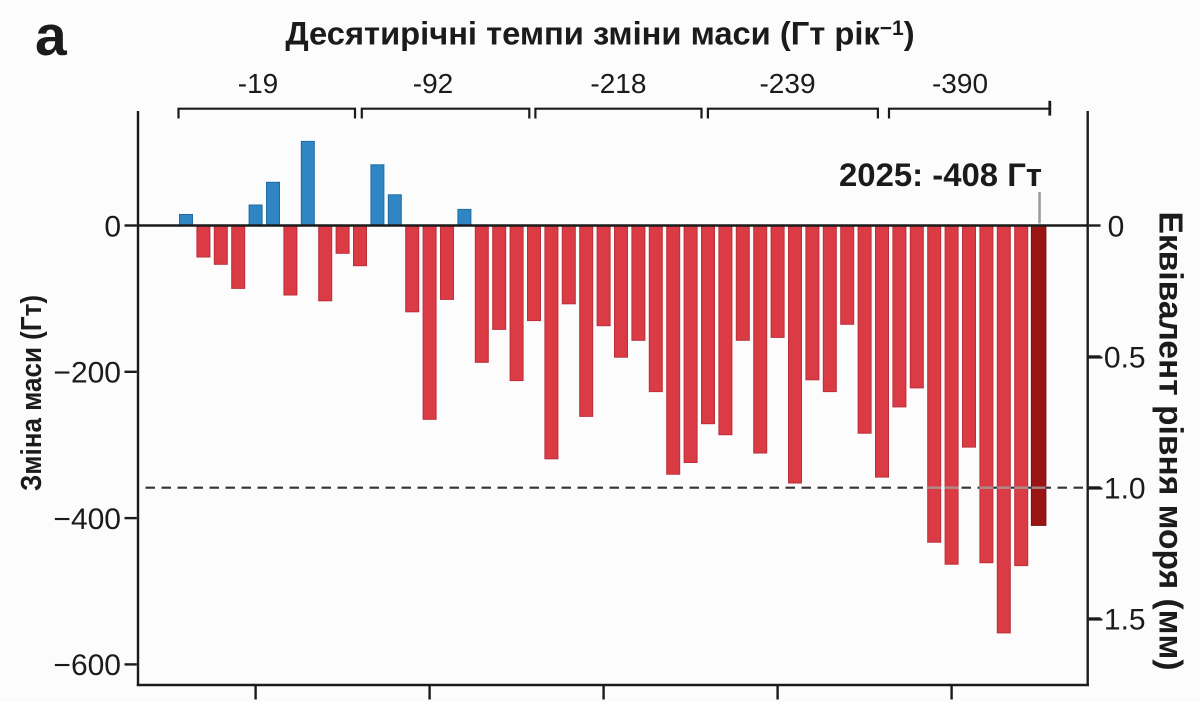 Image resolution: width=1200 pixels, height=702 pixels. What do you see at coordinates (1115, 488) in the screenshot?
I see `svg-text: −1.0` at bounding box center [1115, 488].